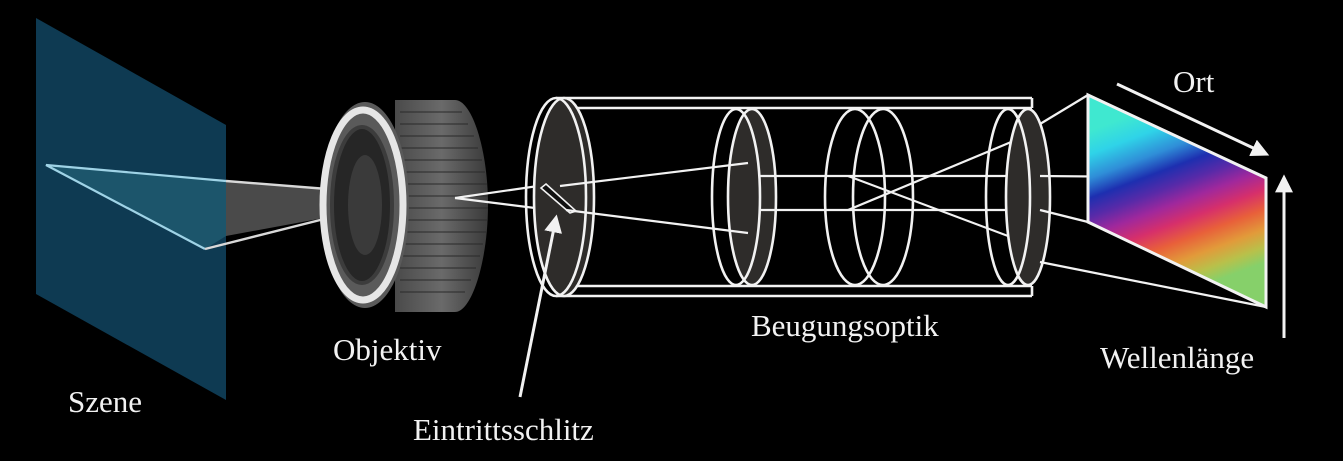  I want to click on objective-knurling, so click(444, 202).